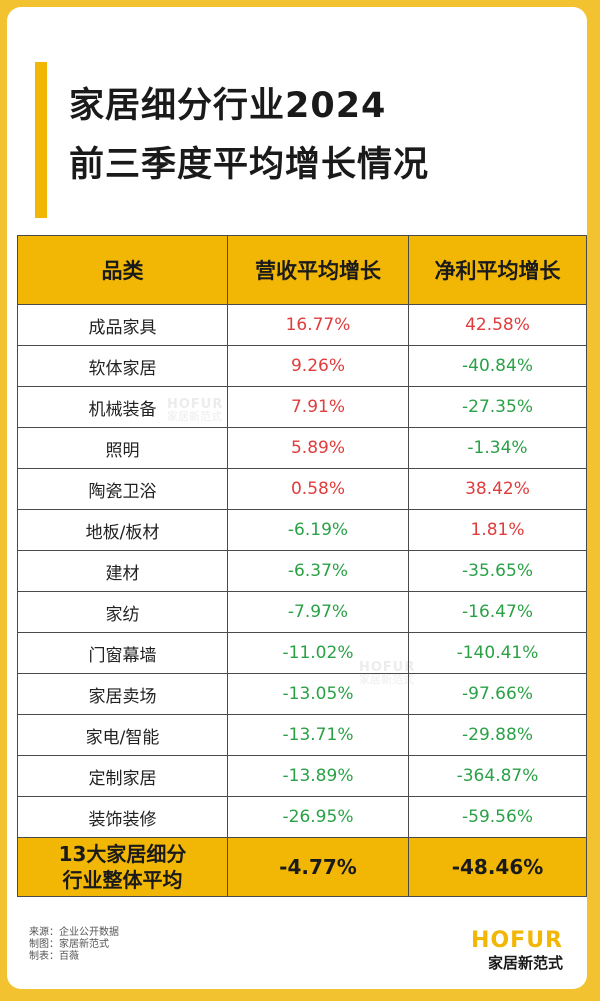  I want to click on title-line-1: 家居细分行业2024, so click(228, 106).